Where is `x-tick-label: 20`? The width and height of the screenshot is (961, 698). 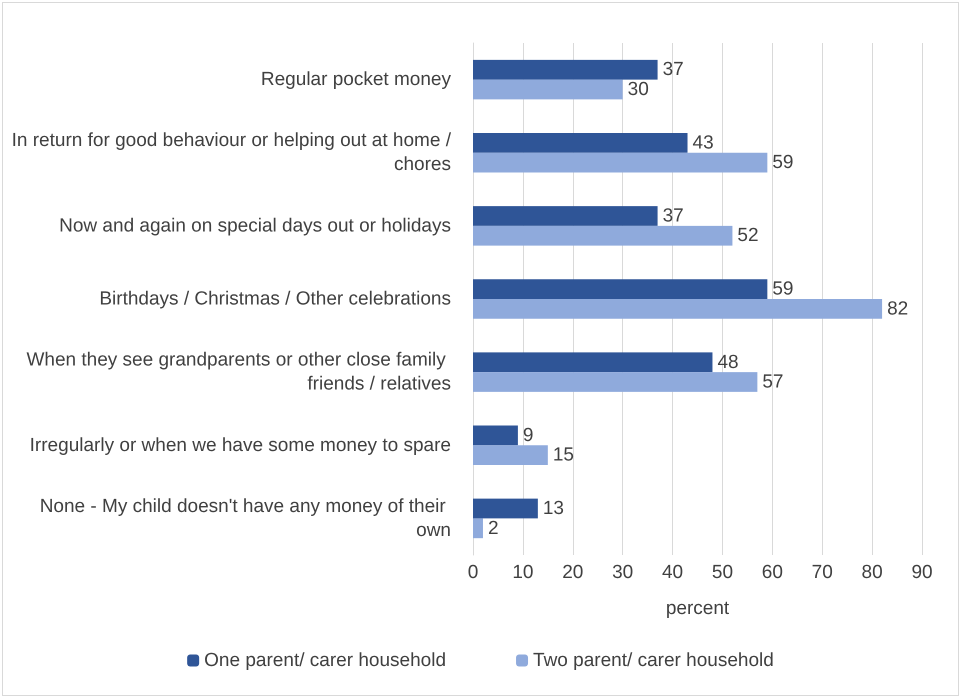 x-tick-label: 20 is located at coordinates (573, 572).